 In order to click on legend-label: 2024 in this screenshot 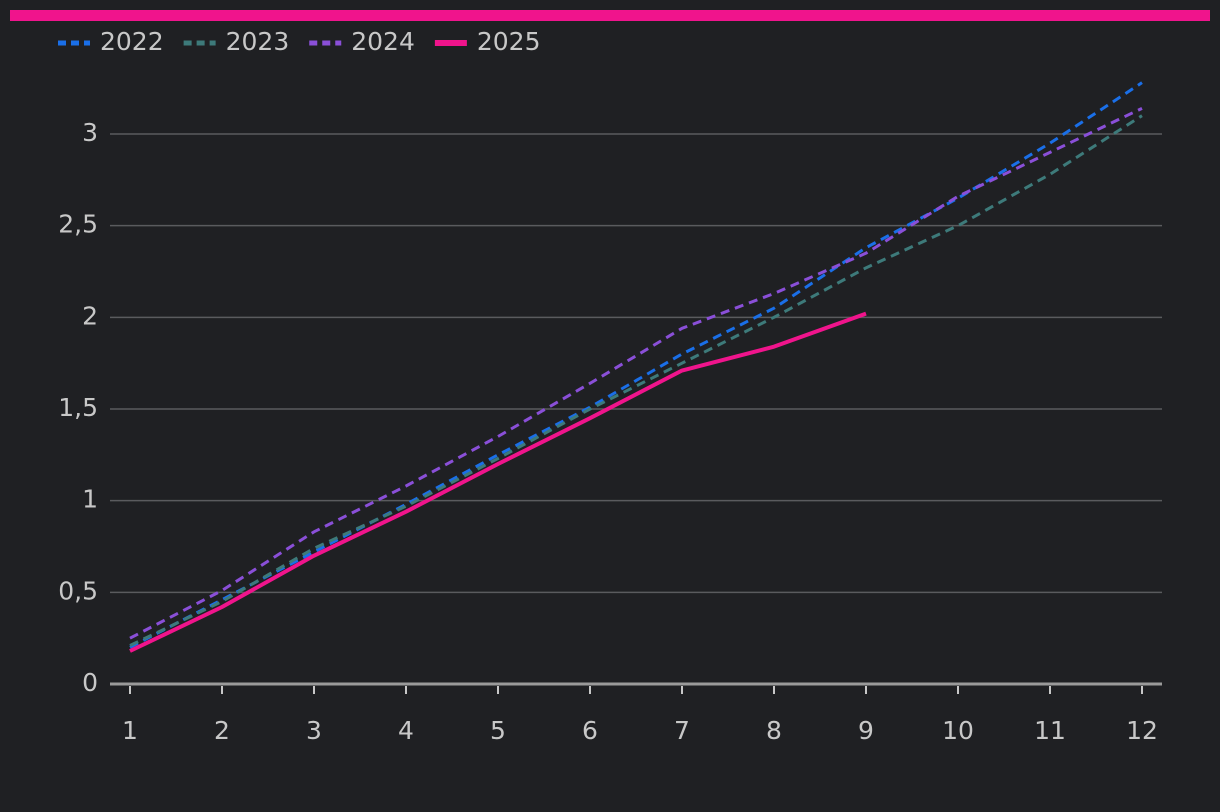, I will do `click(383, 41)`.